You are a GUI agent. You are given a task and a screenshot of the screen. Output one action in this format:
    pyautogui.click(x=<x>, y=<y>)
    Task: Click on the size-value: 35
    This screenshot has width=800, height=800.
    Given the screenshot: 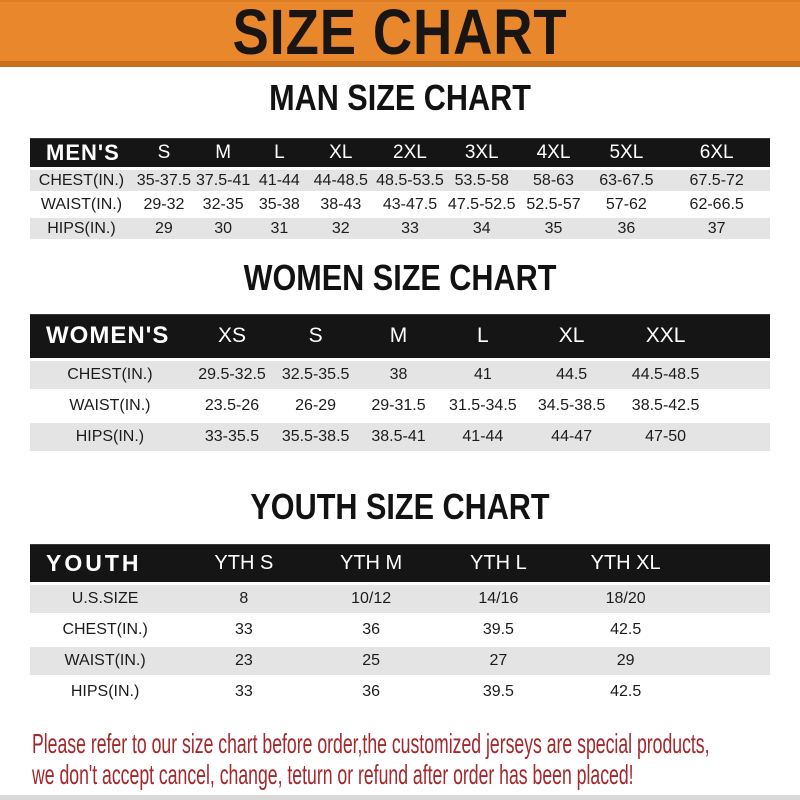 What is the action you would take?
    pyautogui.click(x=553, y=227)
    